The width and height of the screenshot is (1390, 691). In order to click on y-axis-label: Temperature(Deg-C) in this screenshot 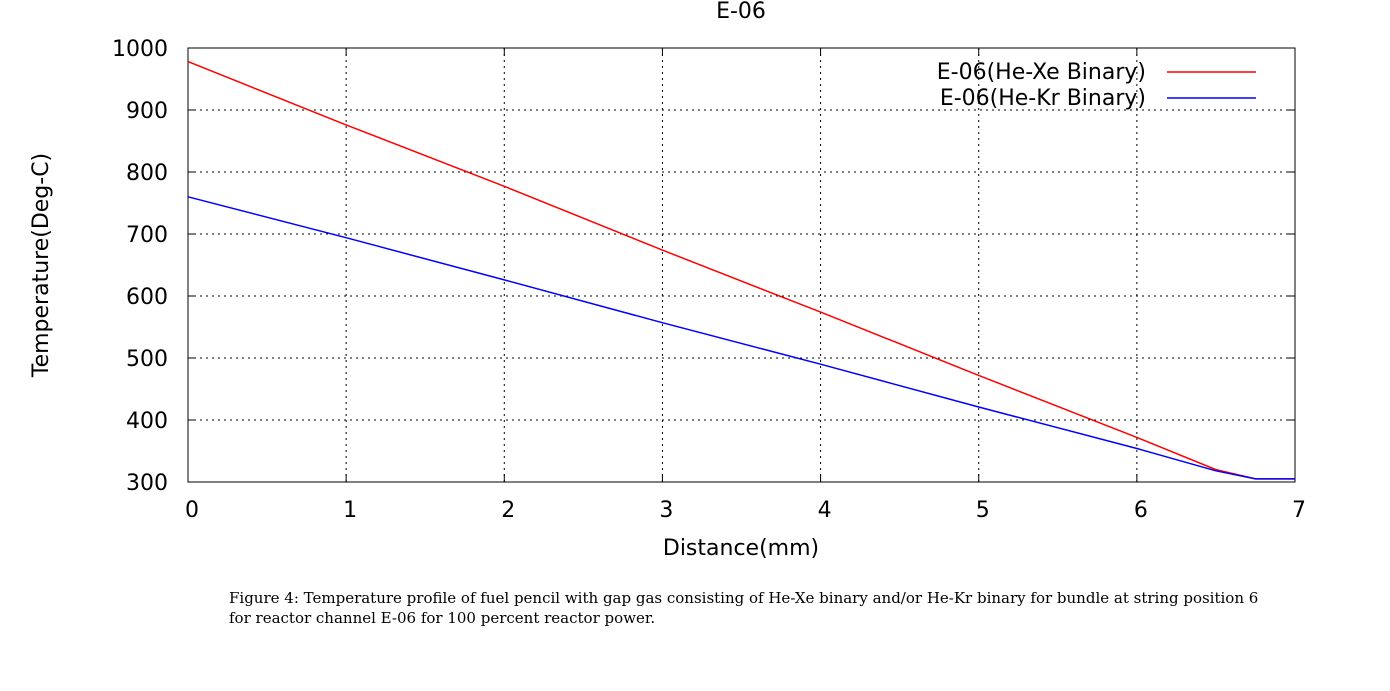, I will do `click(41, 265)`.